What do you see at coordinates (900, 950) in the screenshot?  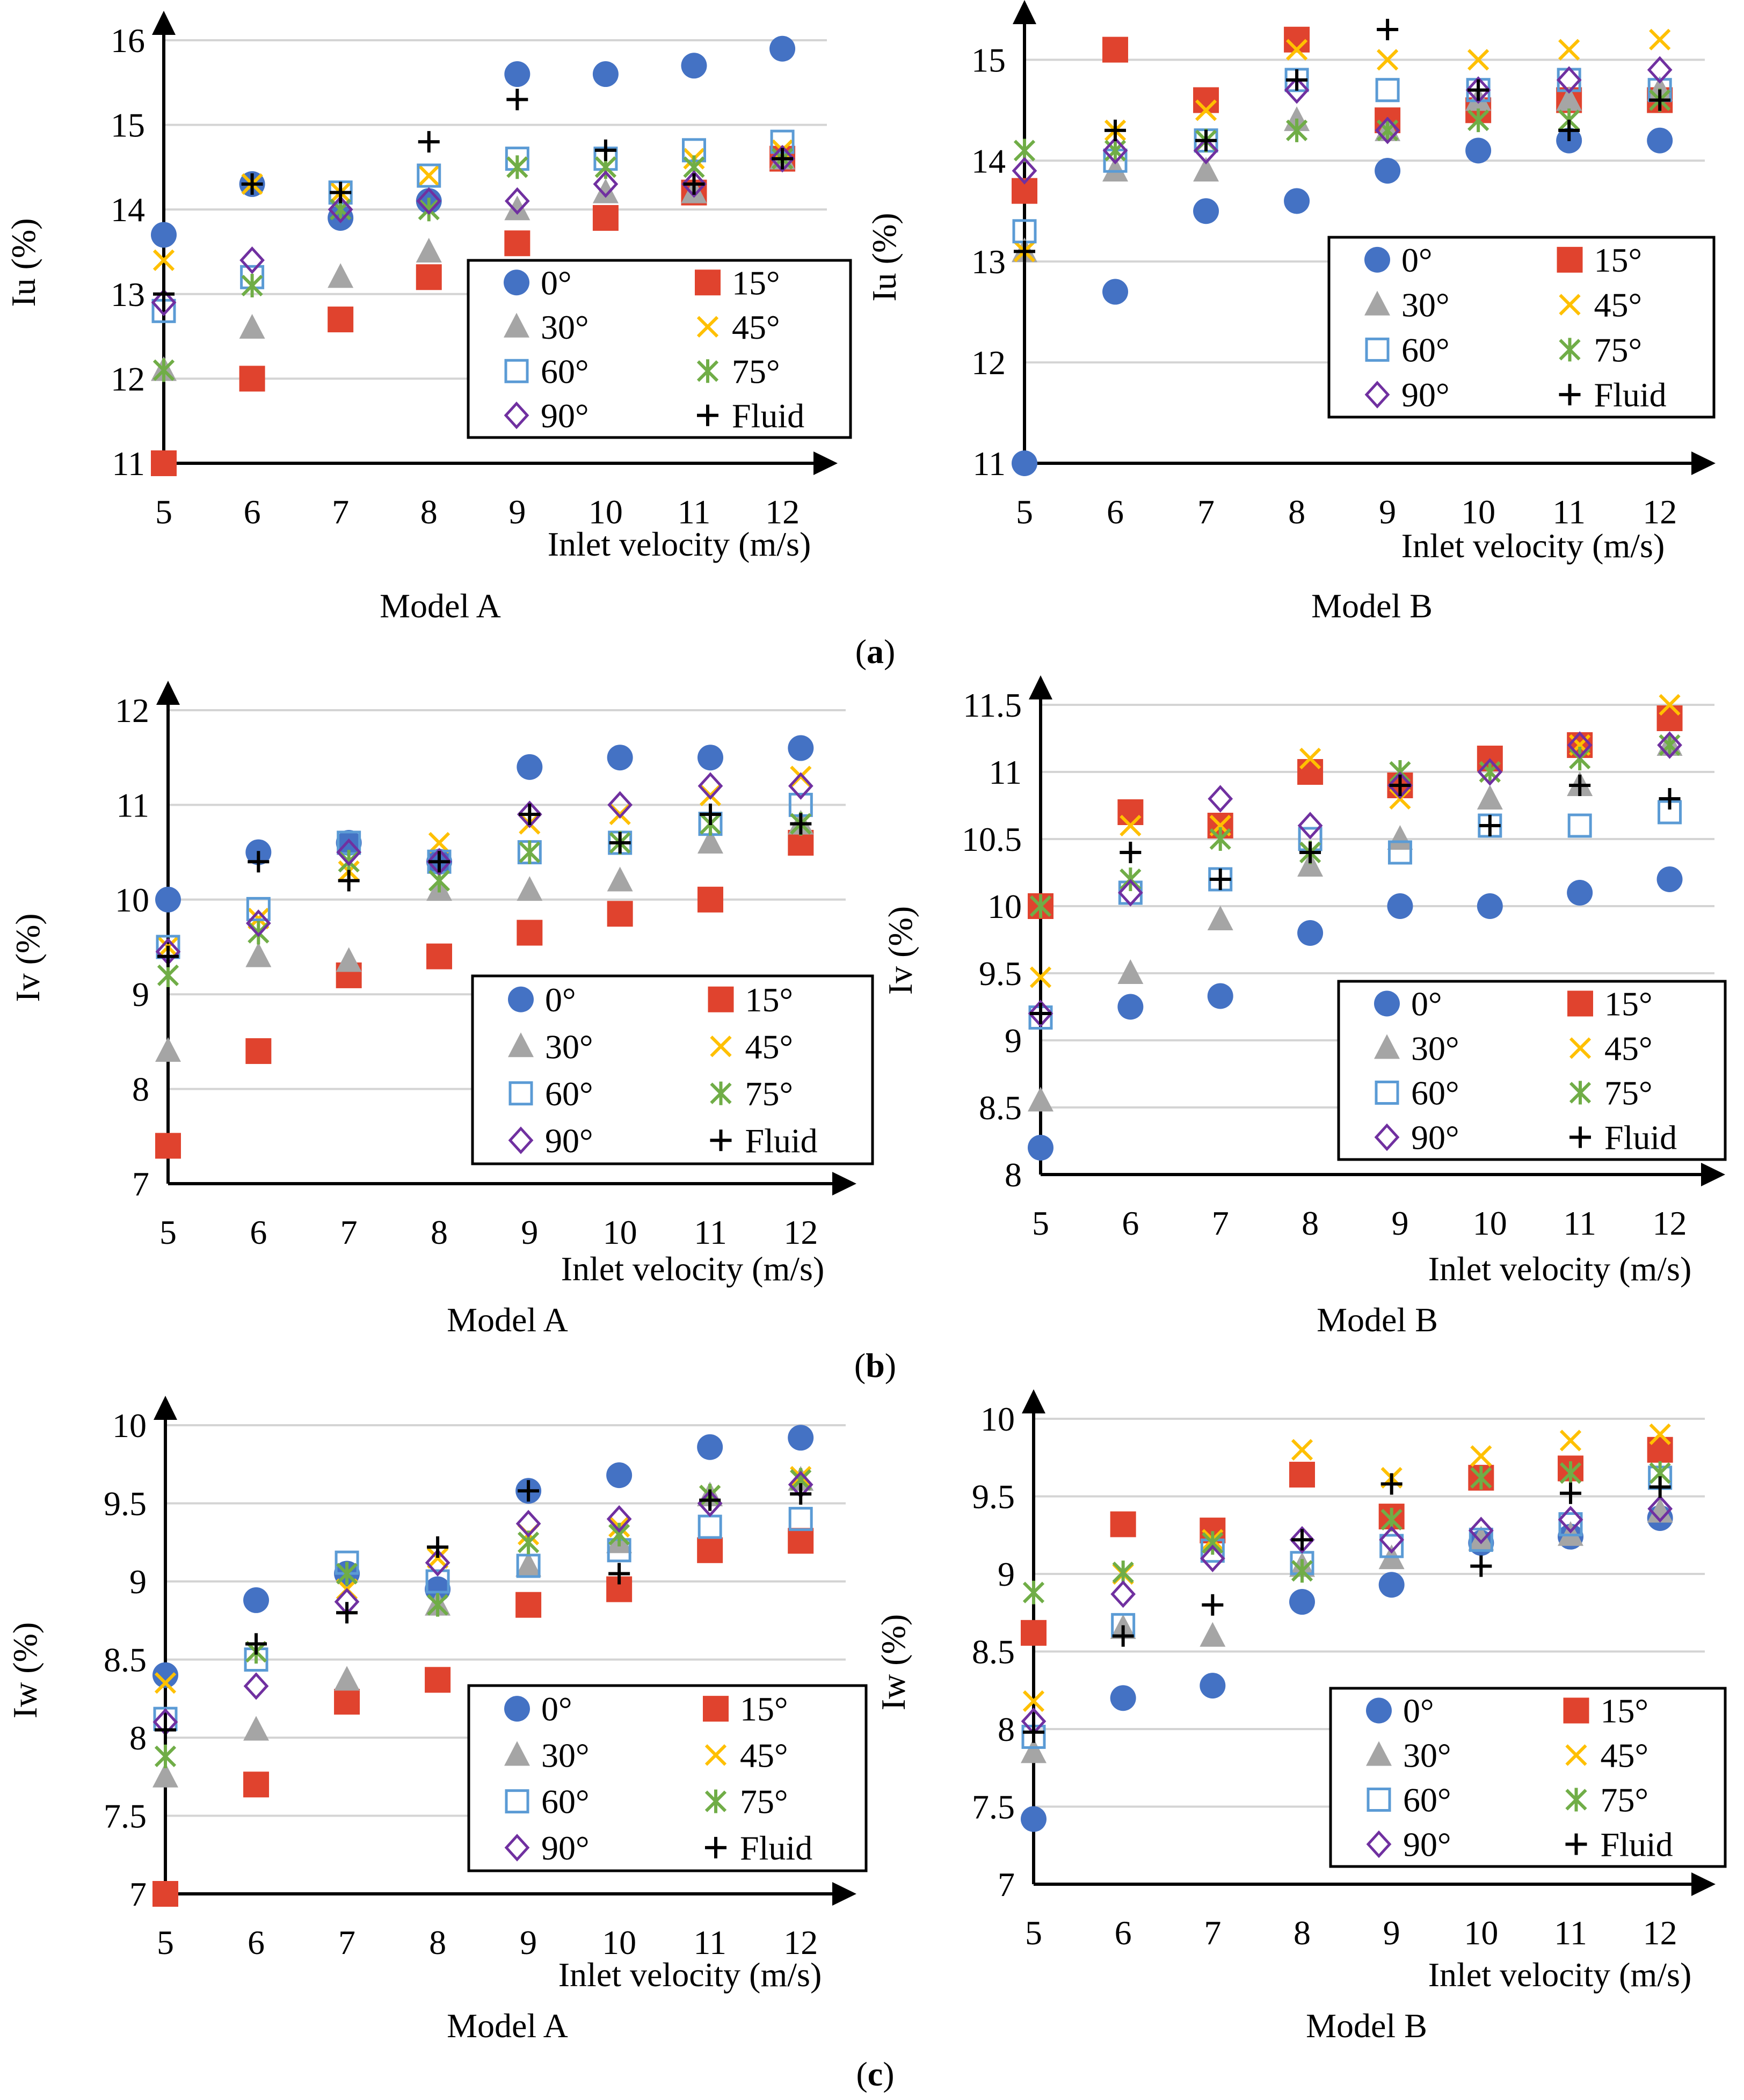 I see `y-axis-label: Iv (%)` at bounding box center [900, 950].